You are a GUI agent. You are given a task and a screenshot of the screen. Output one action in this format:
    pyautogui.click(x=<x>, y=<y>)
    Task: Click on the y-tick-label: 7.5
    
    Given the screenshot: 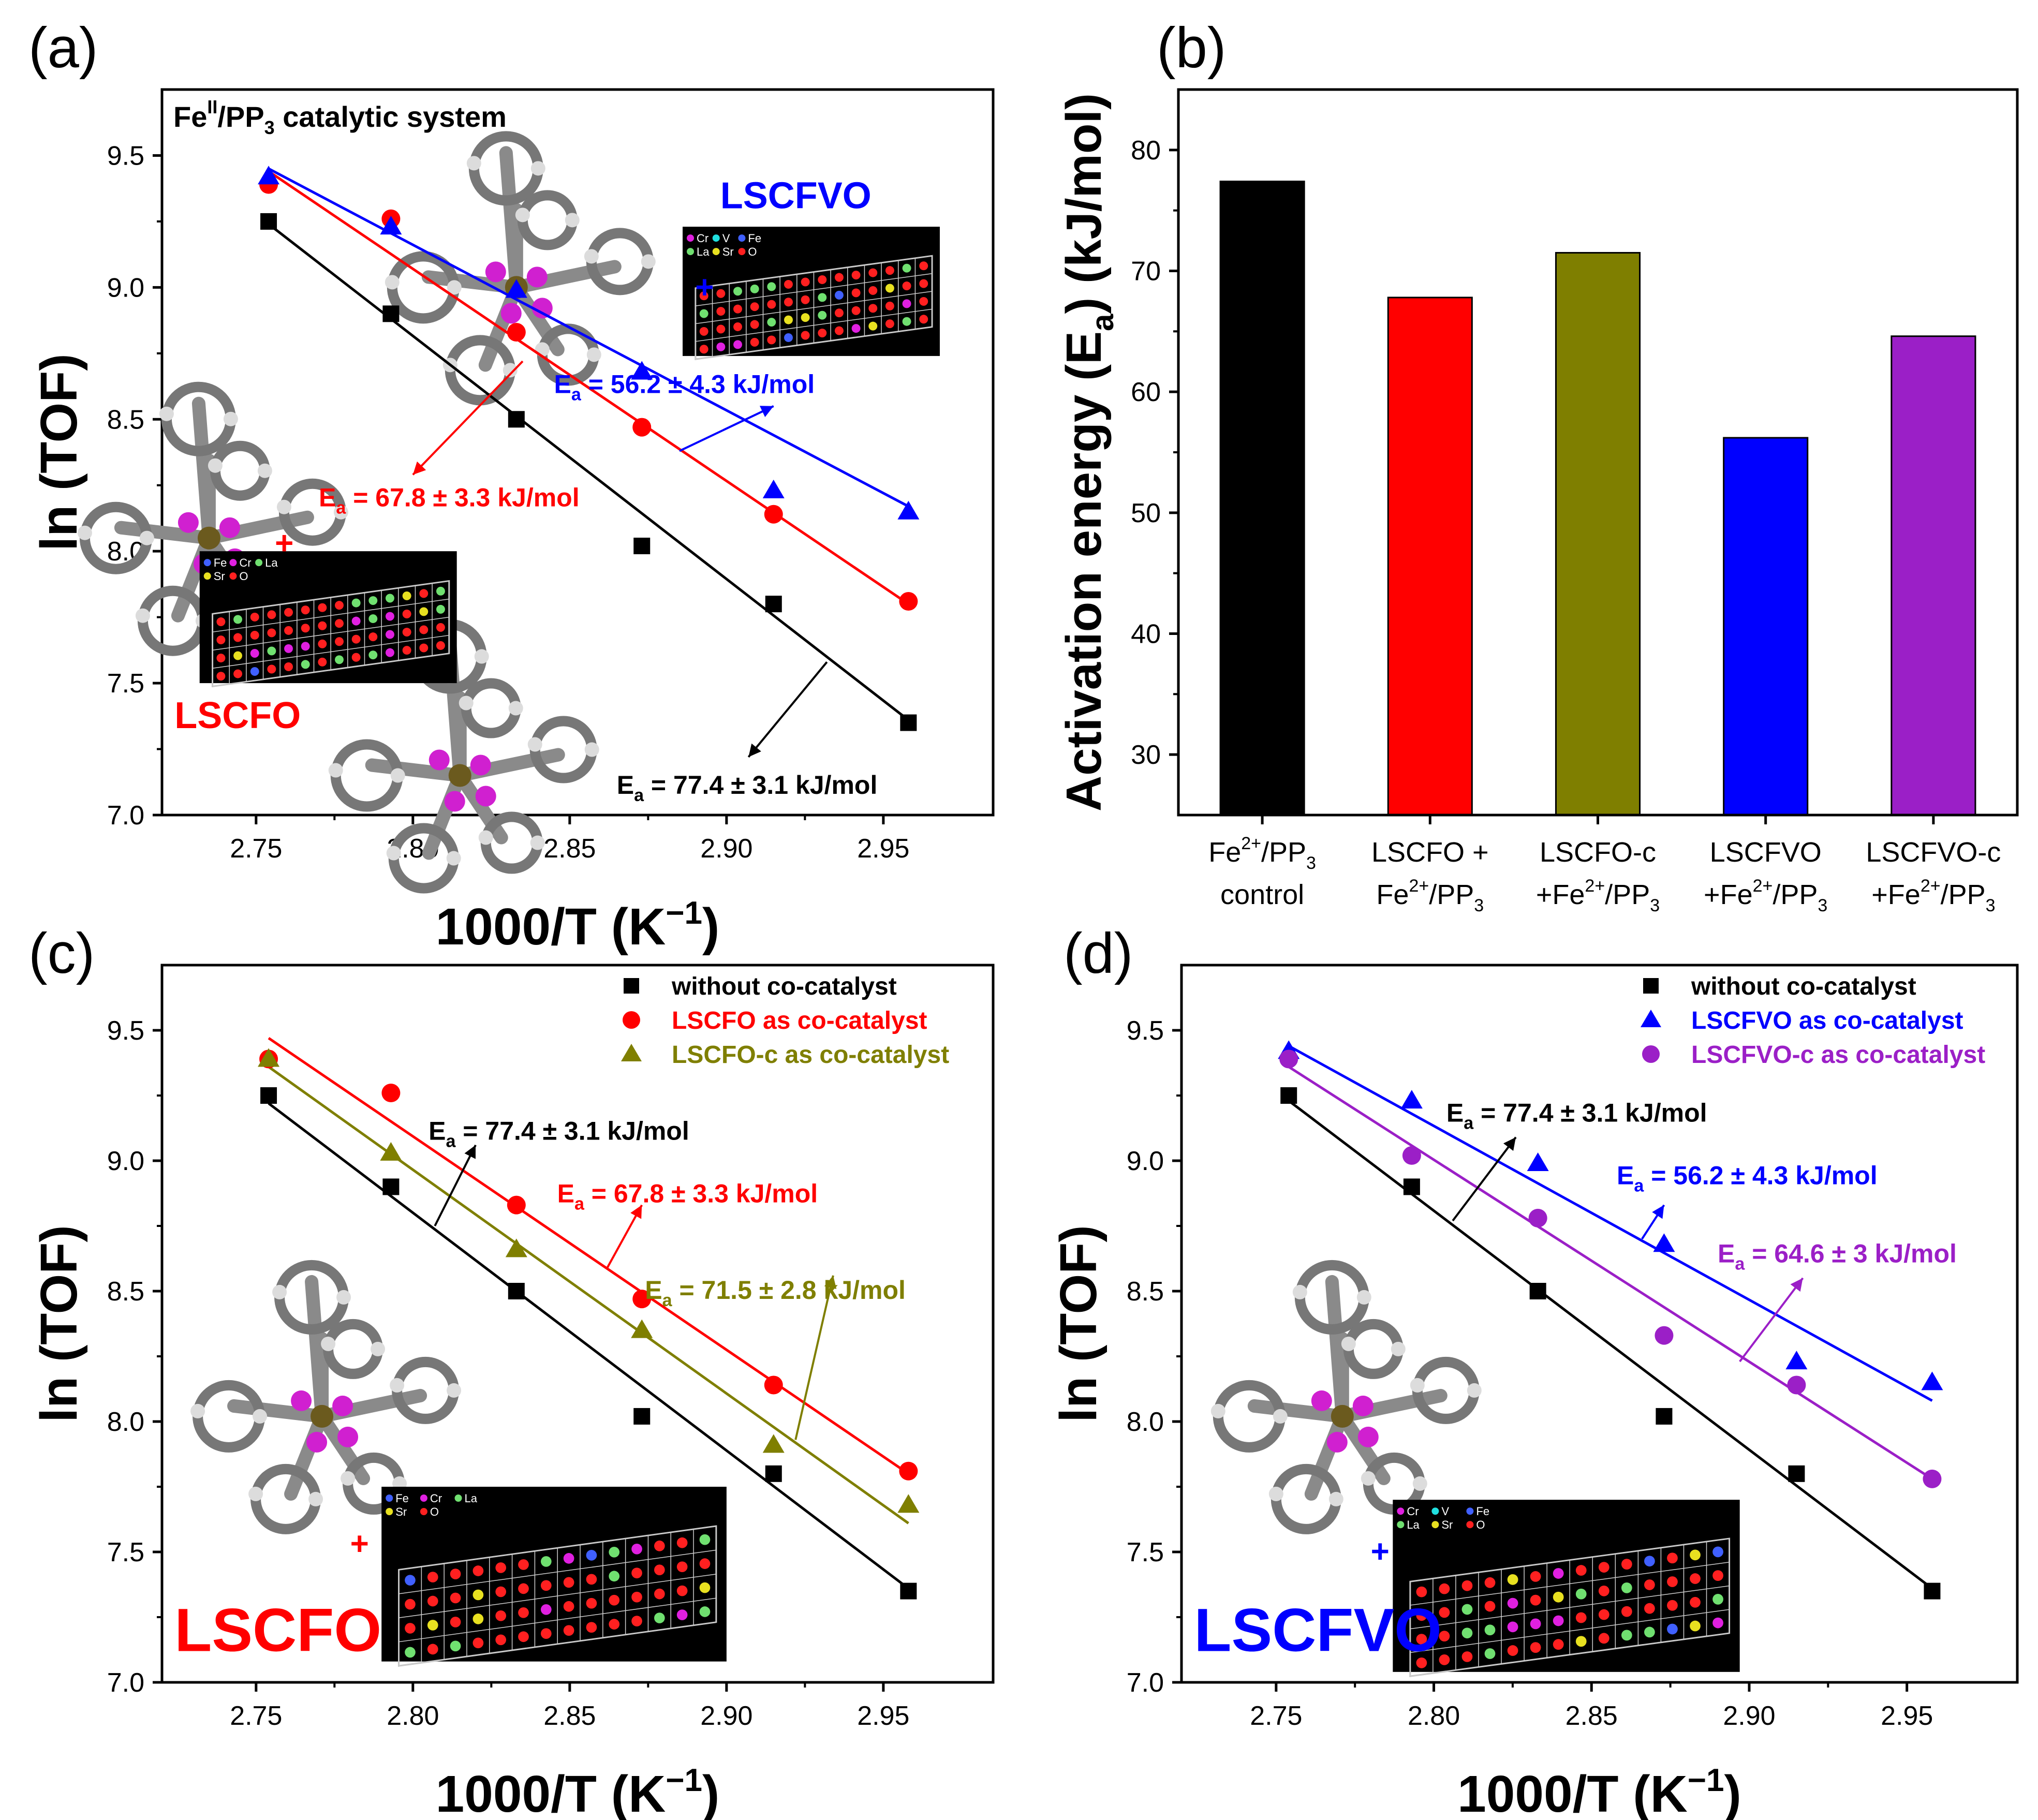 What is the action you would take?
    pyautogui.click(x=1146, y=1552)
    